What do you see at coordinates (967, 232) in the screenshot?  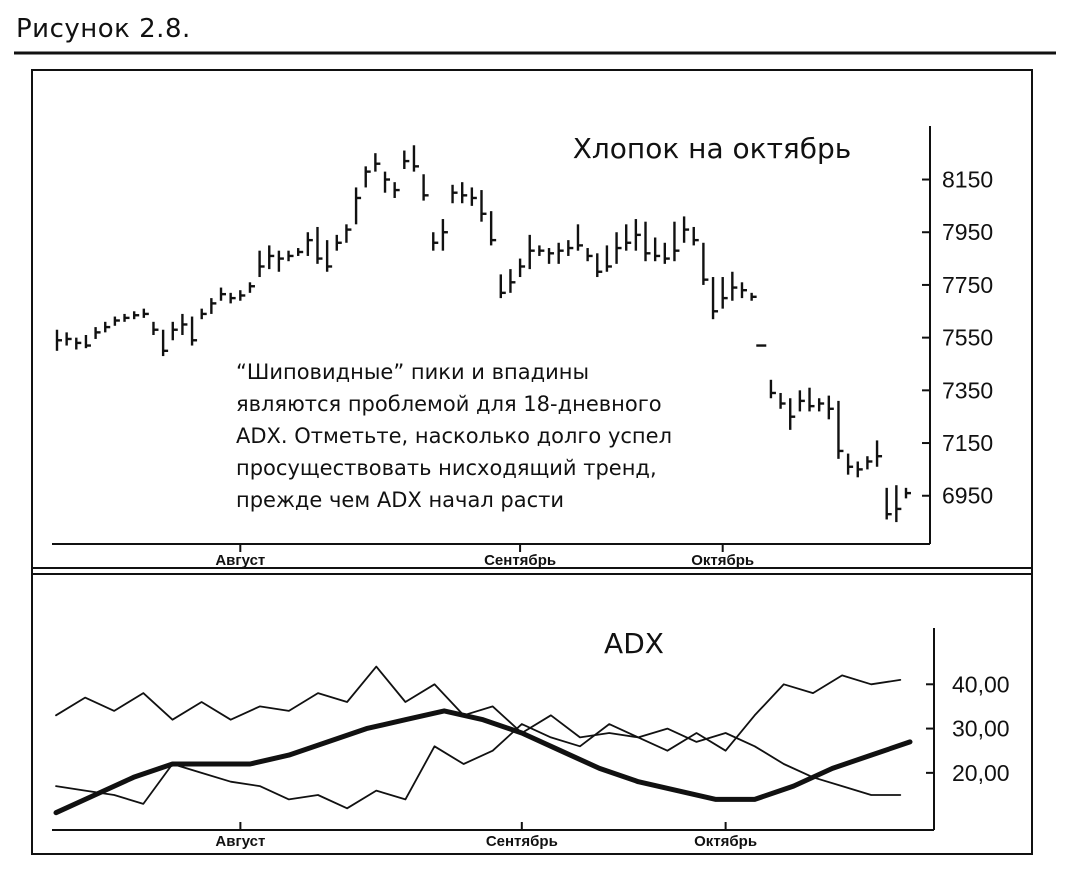 I see `price-y-tick-label: 7950` at bounding box center [967, 232].